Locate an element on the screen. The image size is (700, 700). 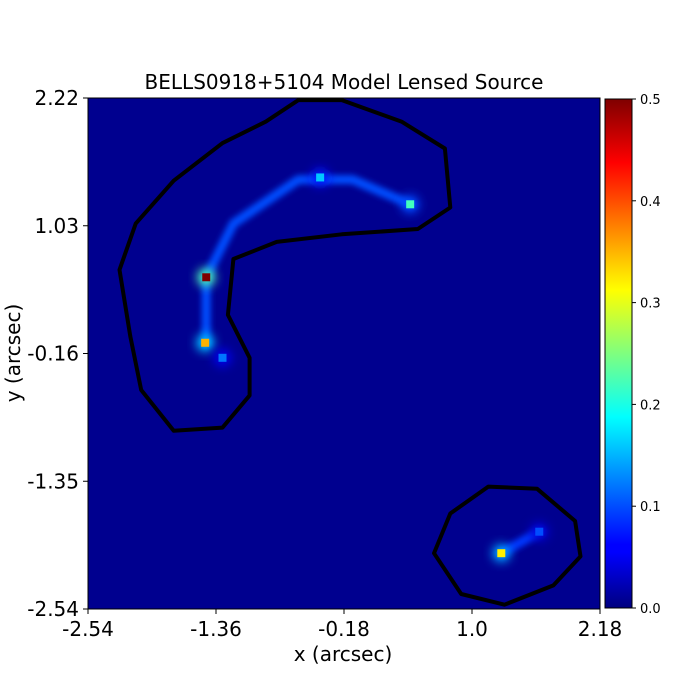
colorbar-tick-label: 0.3 is located at coordinates (650, 304).